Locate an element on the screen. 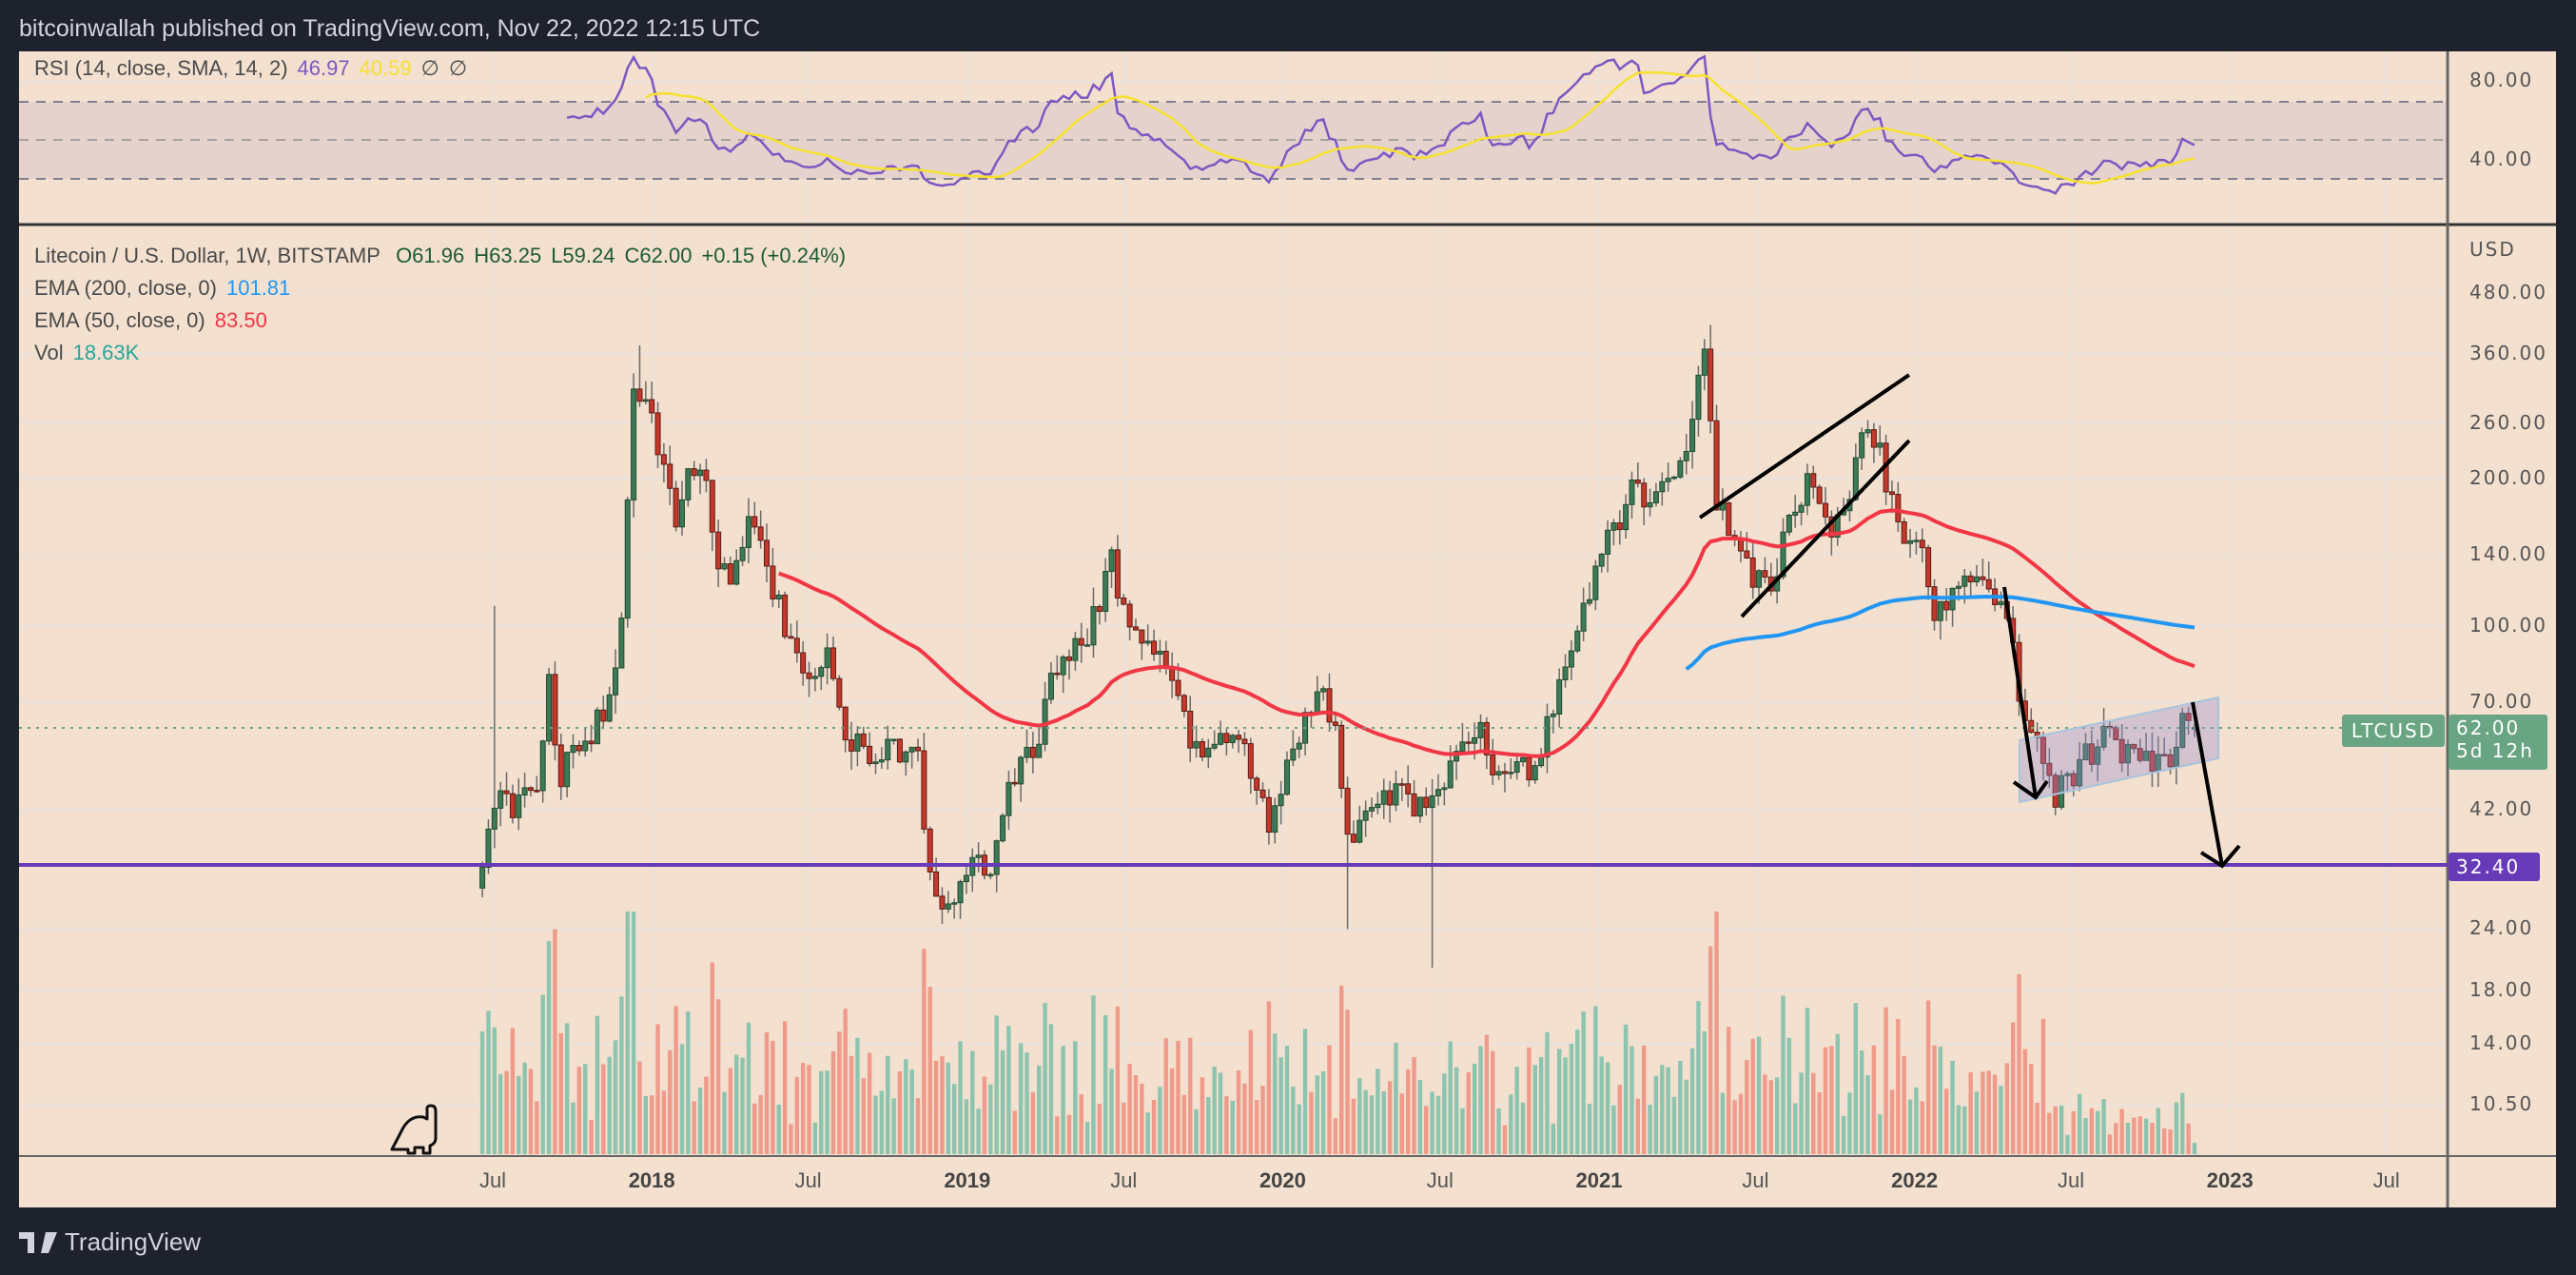 The image size is (2576, 1275). price-axis-label: 24.00 is located at coordinates (2501, 928).